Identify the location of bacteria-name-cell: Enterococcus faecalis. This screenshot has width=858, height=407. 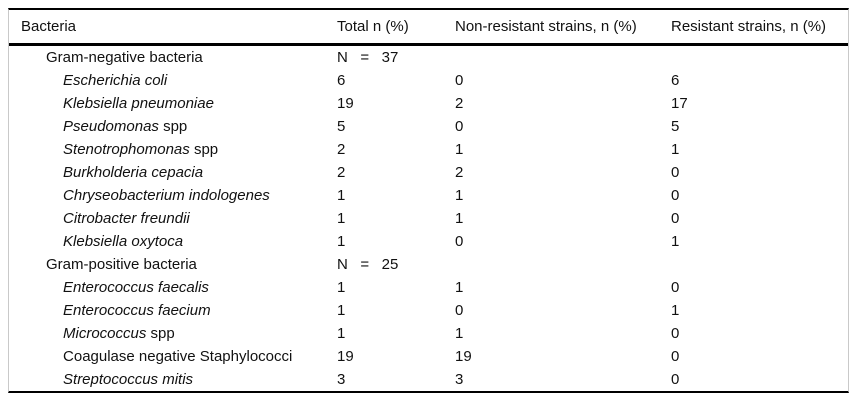
(173, 287).